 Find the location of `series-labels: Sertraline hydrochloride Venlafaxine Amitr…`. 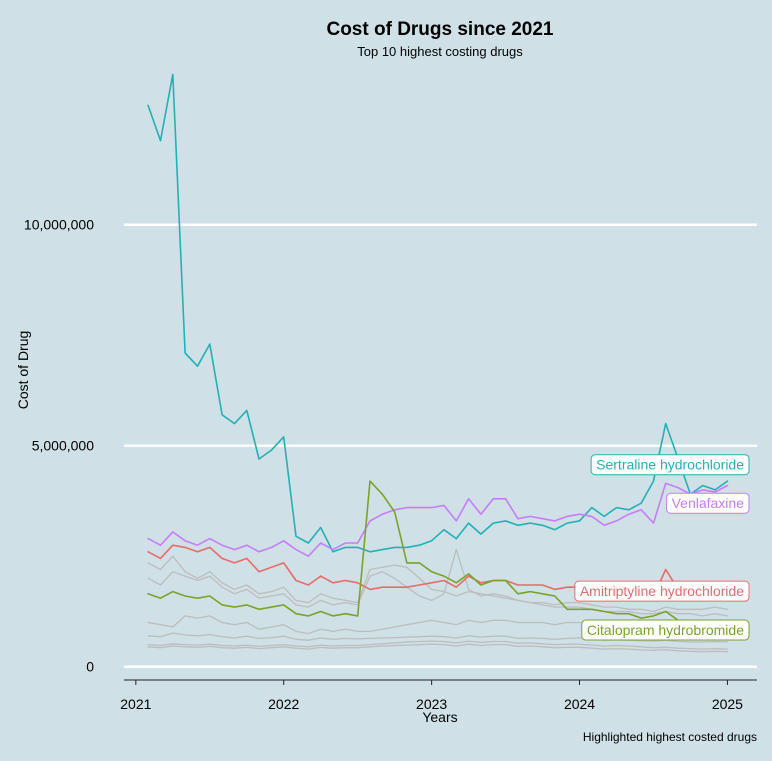

series-labels: Sertraline hydrochloride Venlafaxine Amitr… is located at coordinates (662, 547).